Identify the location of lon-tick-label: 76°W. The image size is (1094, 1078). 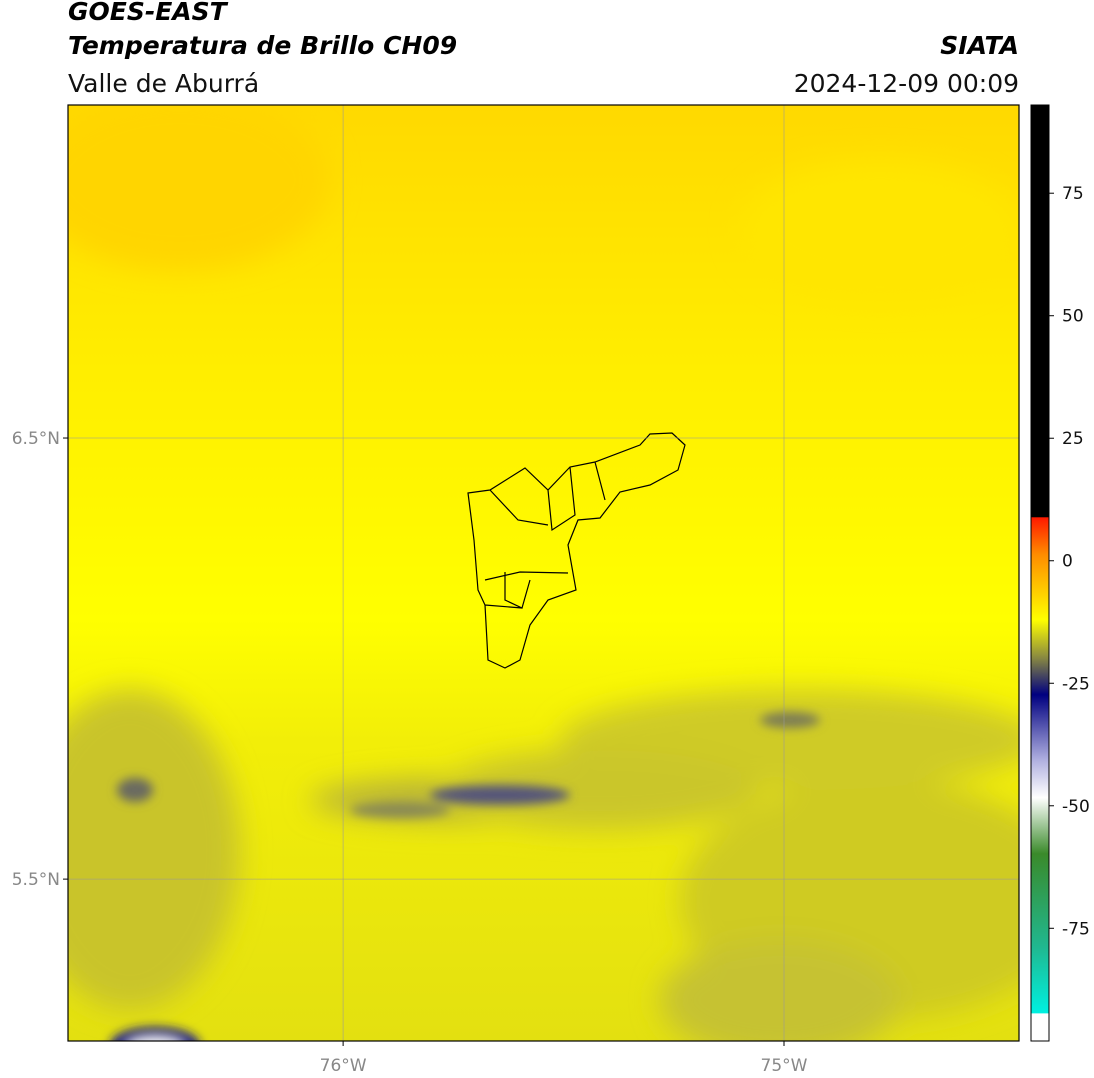
(343, 1066).